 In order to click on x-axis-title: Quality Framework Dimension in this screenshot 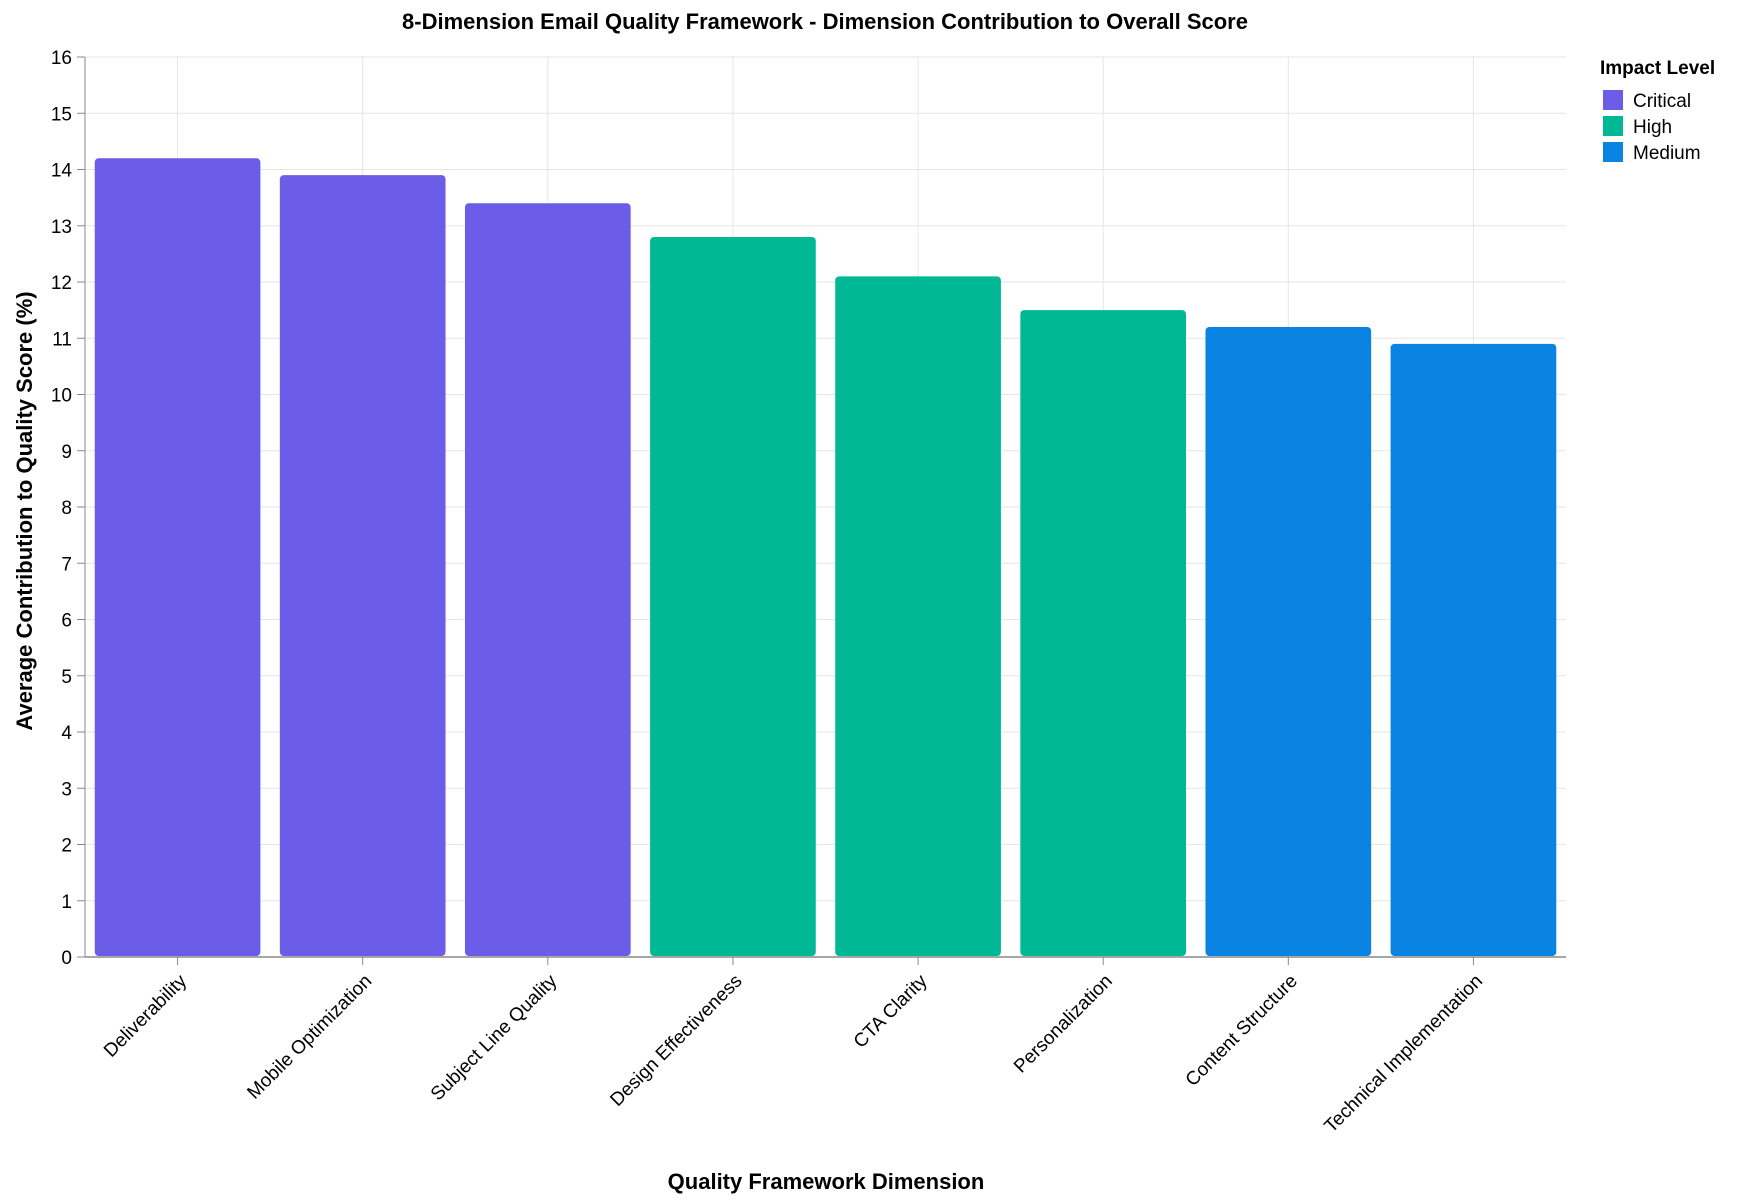, I will do `click(826, 1181)`.